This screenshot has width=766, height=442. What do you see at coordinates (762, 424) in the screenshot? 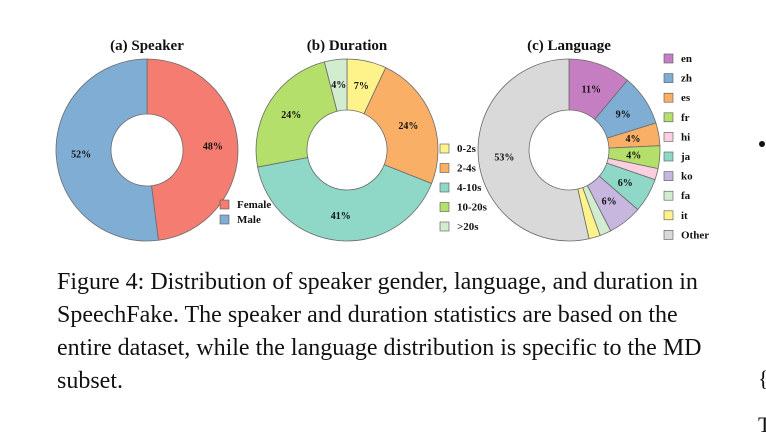
I see `cropped-text-fragment: T` at bounding box center [762, 424].